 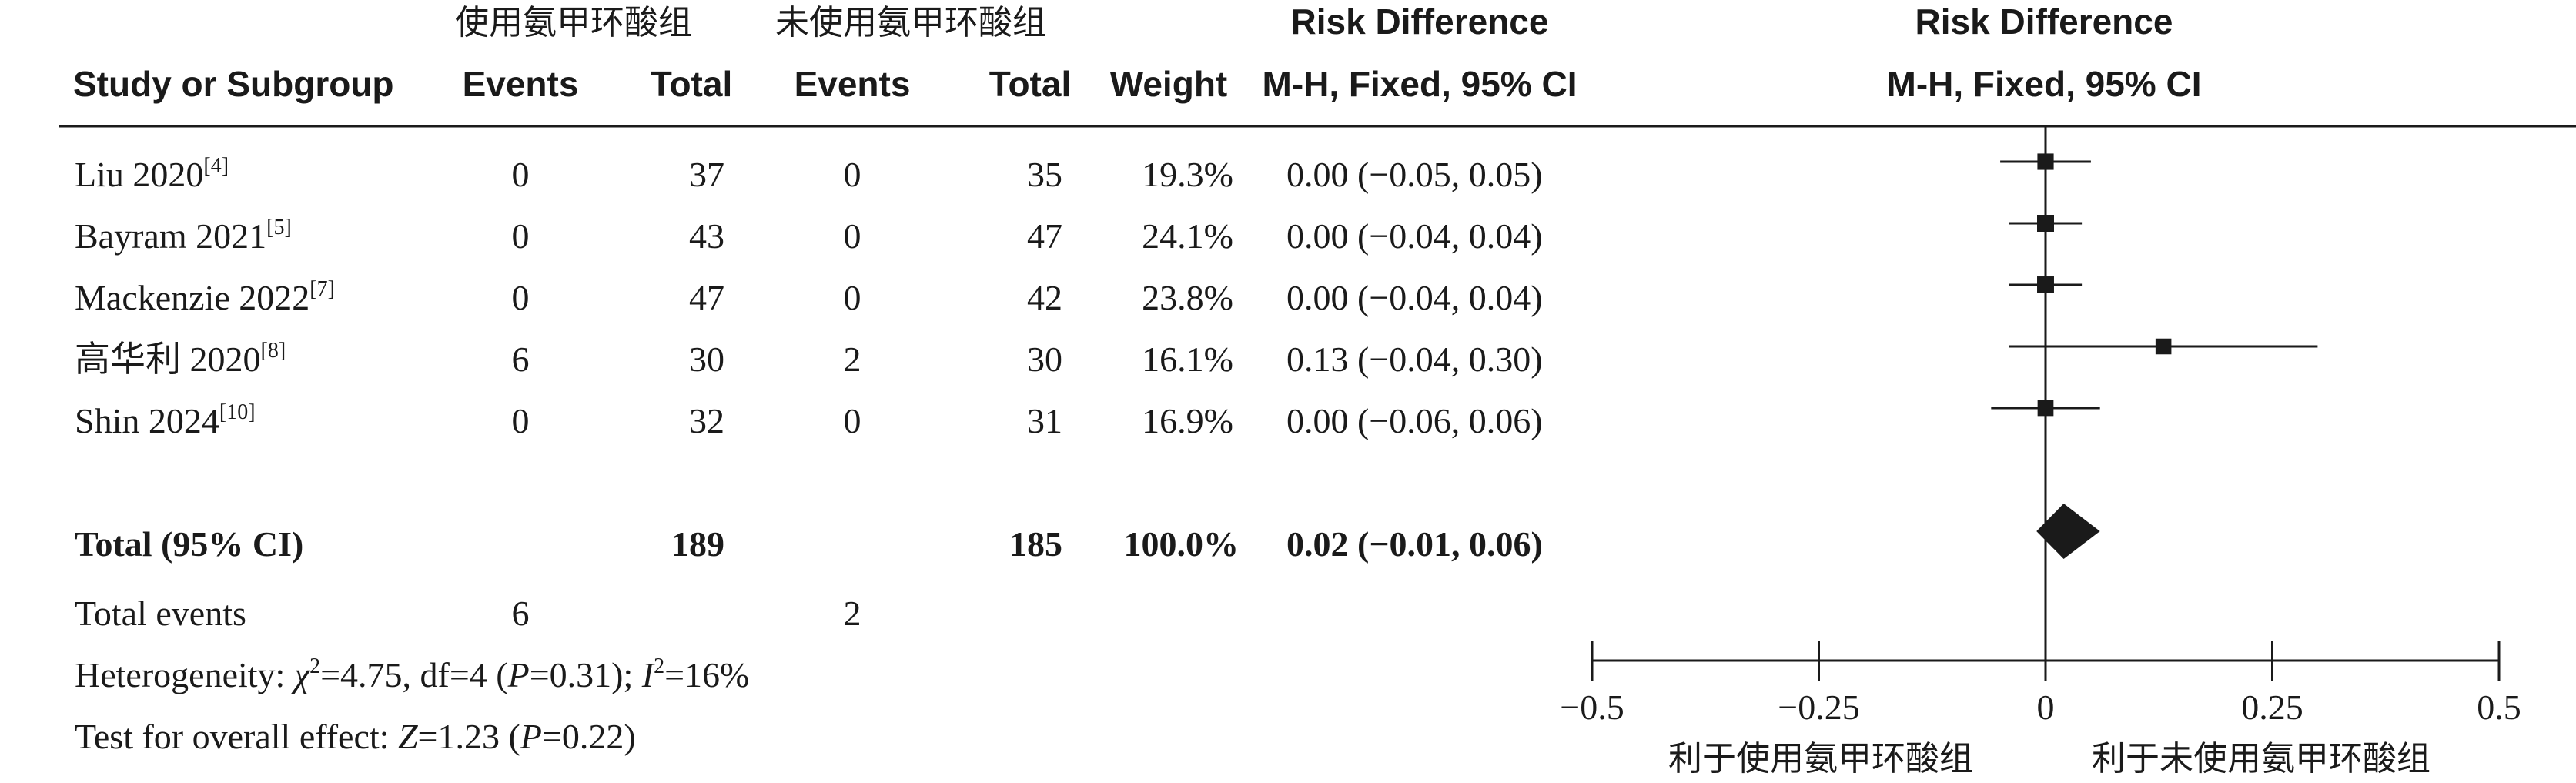 I want to click on events1-cell: 6, so click(x=521, y=359).